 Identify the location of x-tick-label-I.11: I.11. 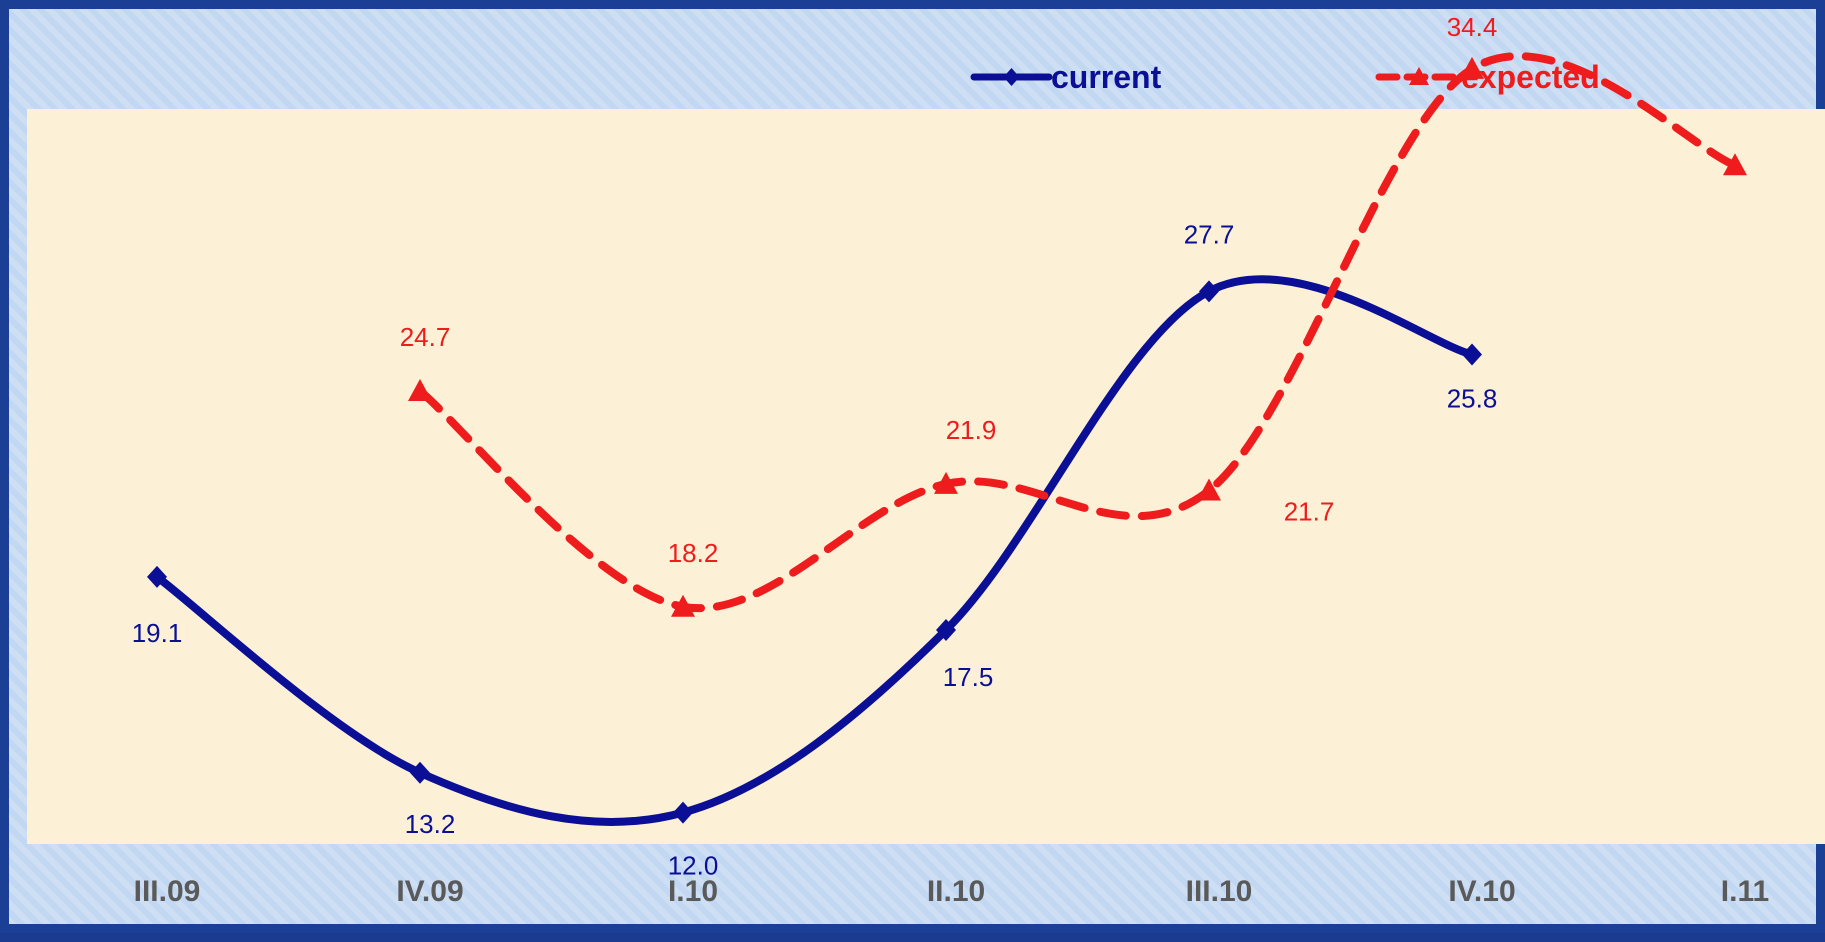
(1745, 891).